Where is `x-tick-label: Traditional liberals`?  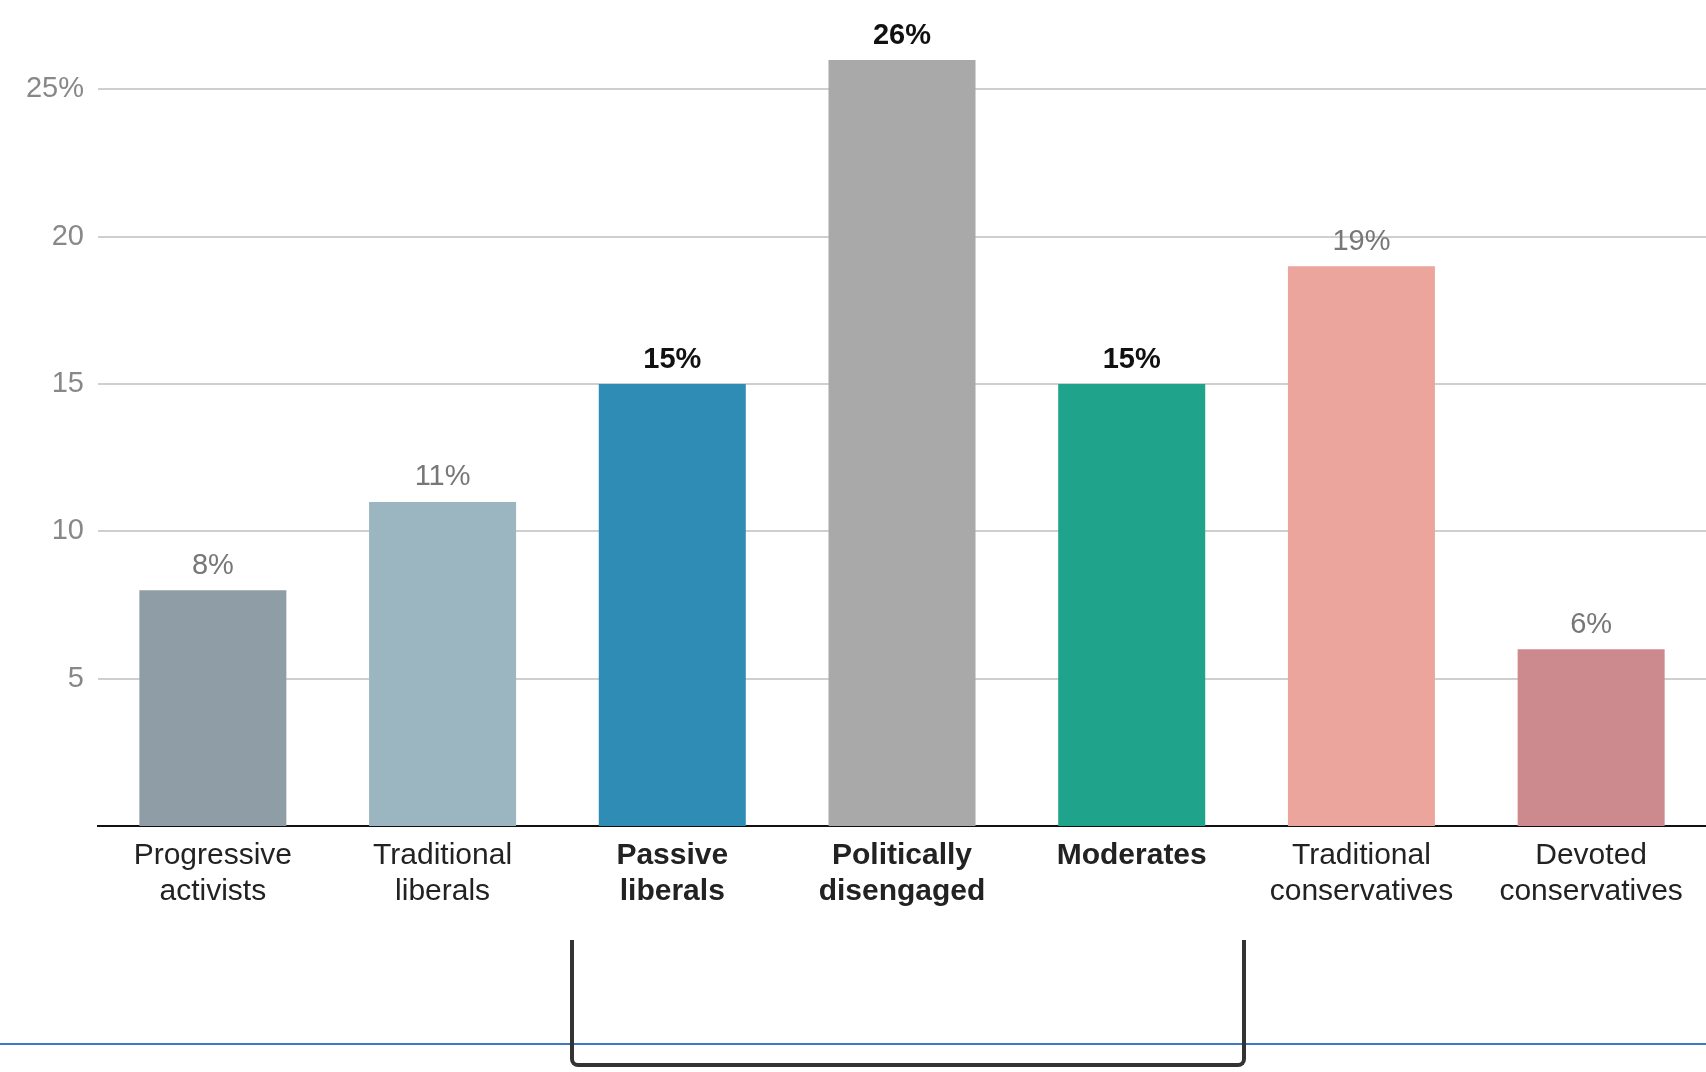
x-tick-label: Traditional liberals is located at coordinates (443, 872).